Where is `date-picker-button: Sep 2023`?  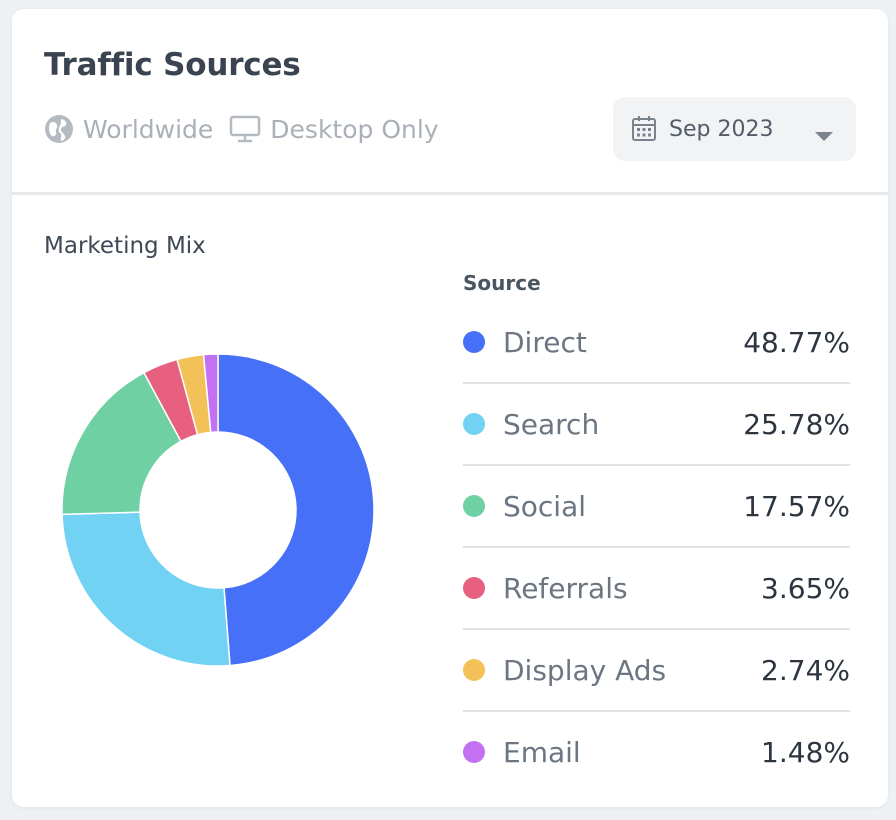 date-picker-button: Sep 2023 is located at coordinates (734, 129).